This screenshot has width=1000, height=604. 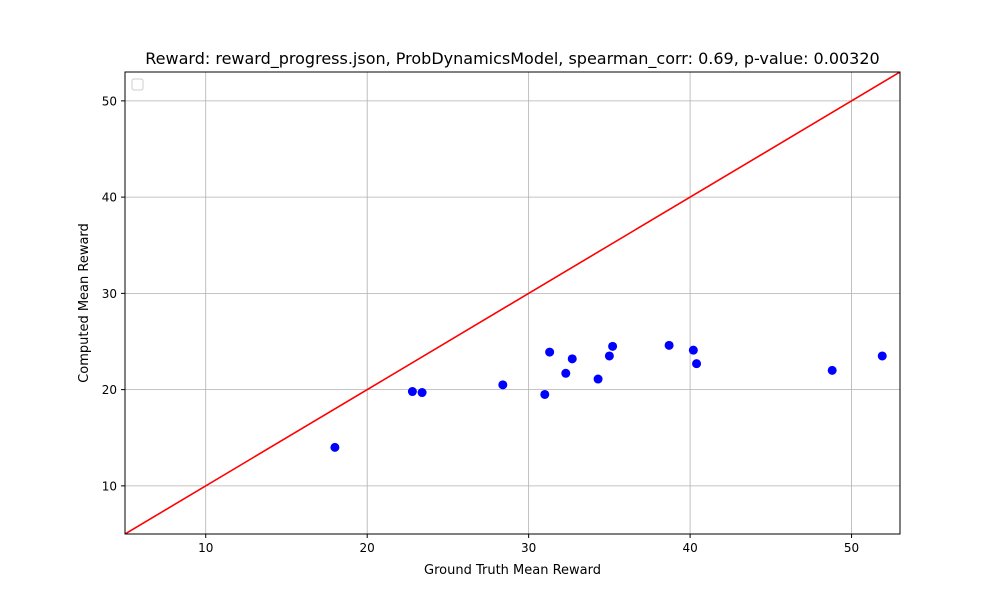 I want to click on x-axis-label: Ground Truth Mean Reward, so click(x=512, y=570).